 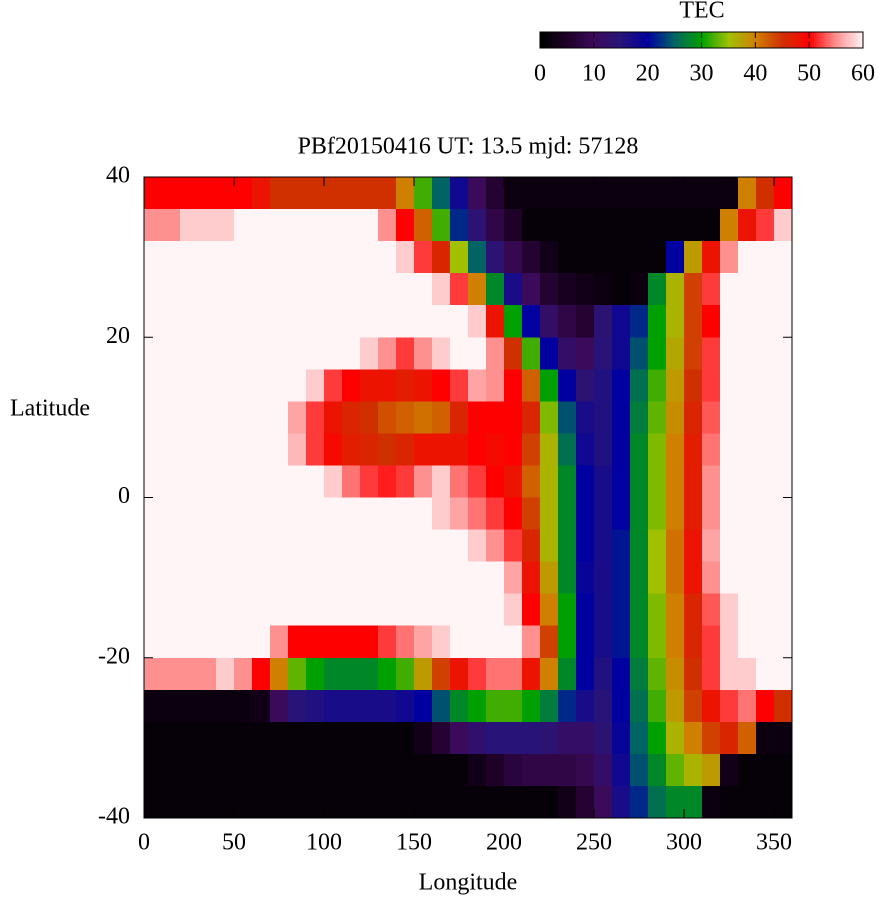 I want to click on colorbar-tick-label: 40, so click(x=755, y=74).